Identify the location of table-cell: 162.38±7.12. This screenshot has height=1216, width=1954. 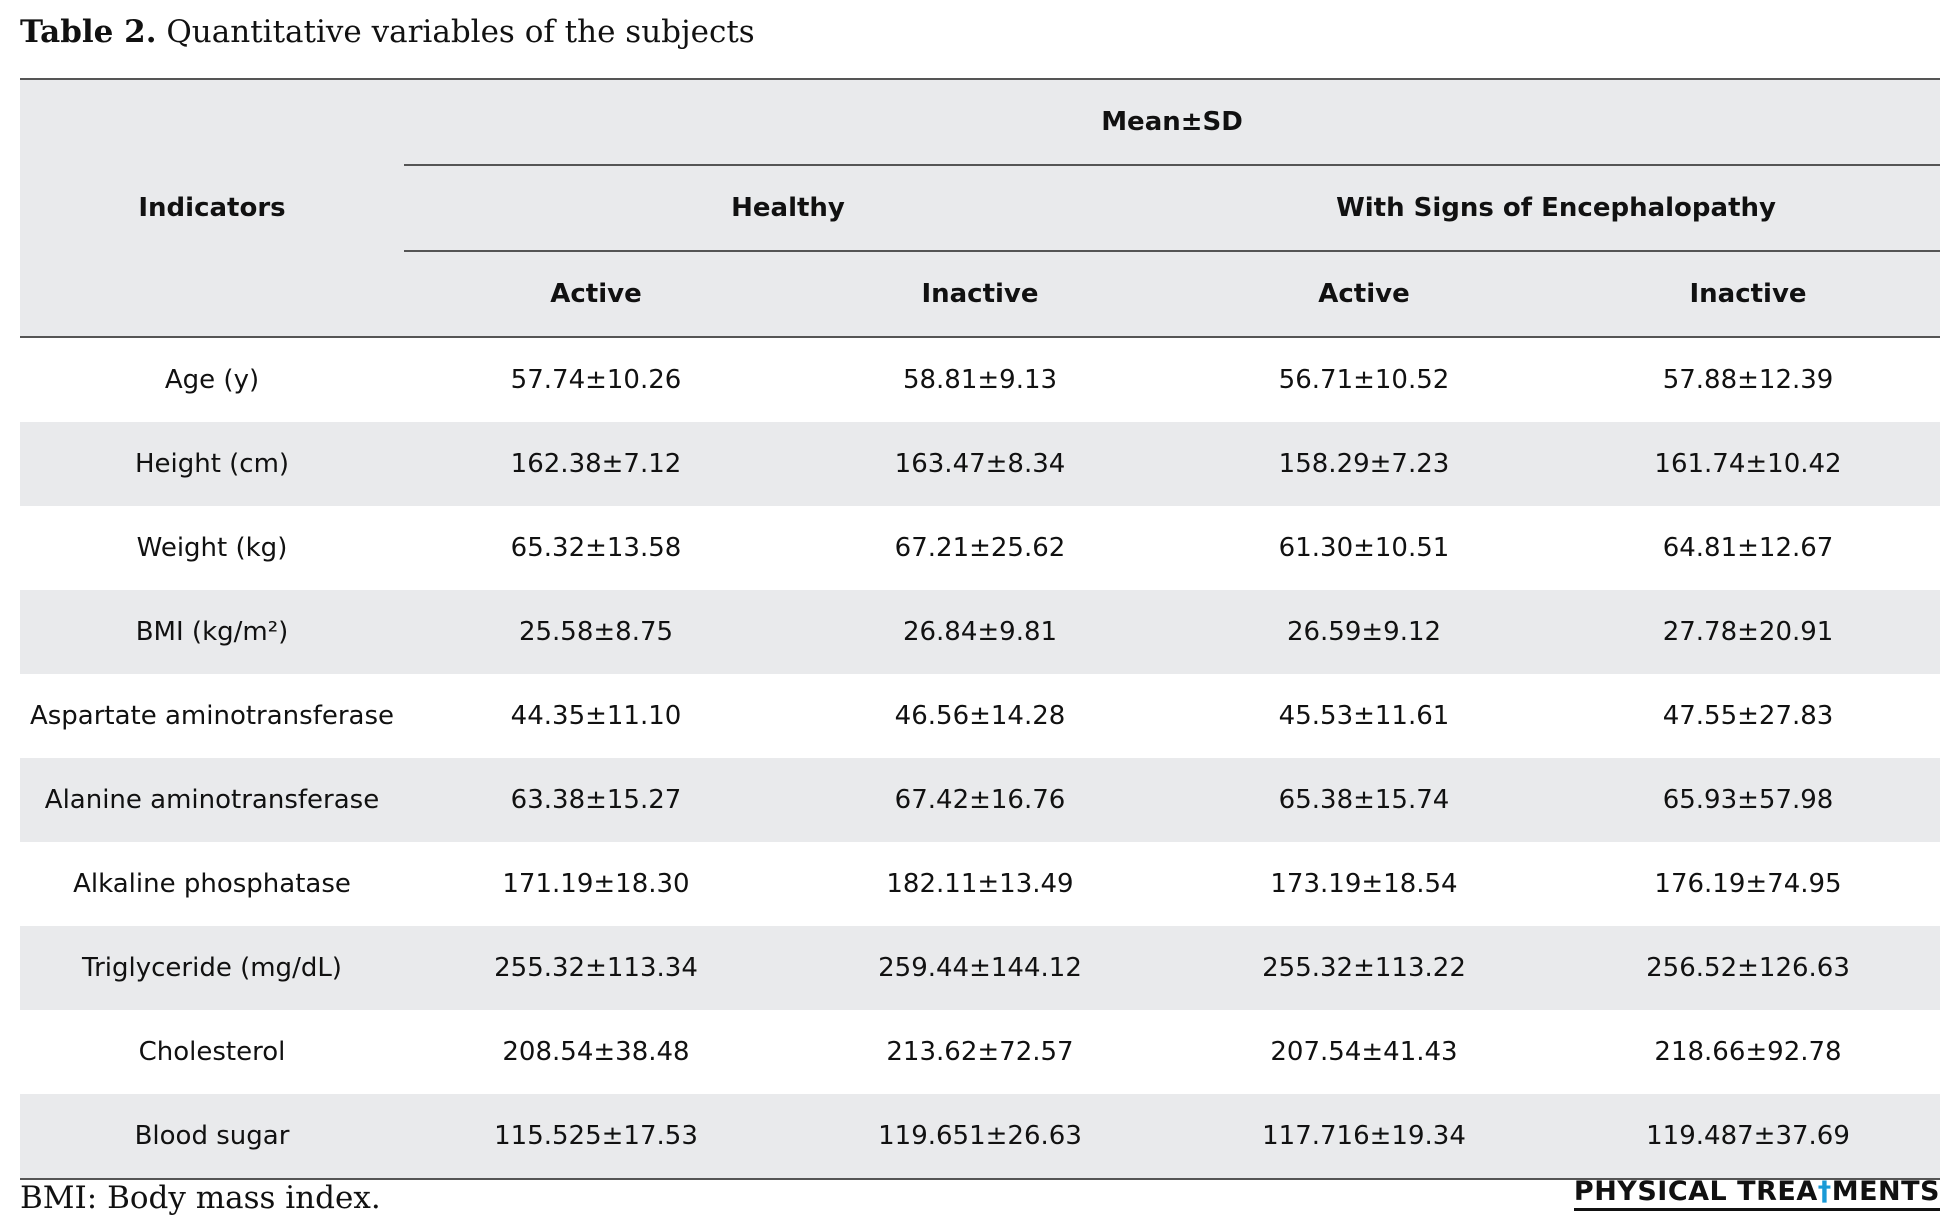
(596, 464).